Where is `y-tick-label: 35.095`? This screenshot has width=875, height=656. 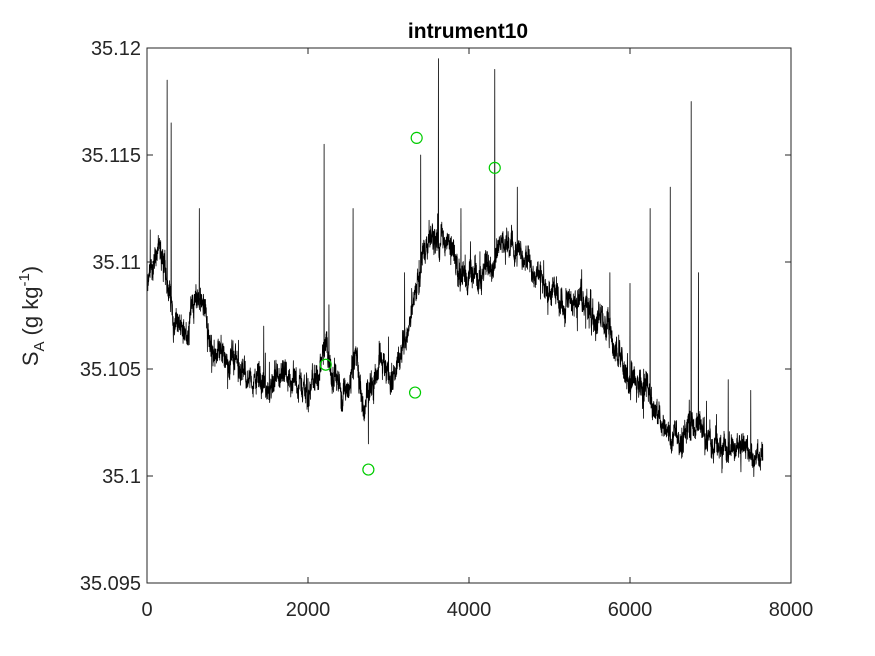 y-tick-label: 35.095 is located at coordinates (110, 584).